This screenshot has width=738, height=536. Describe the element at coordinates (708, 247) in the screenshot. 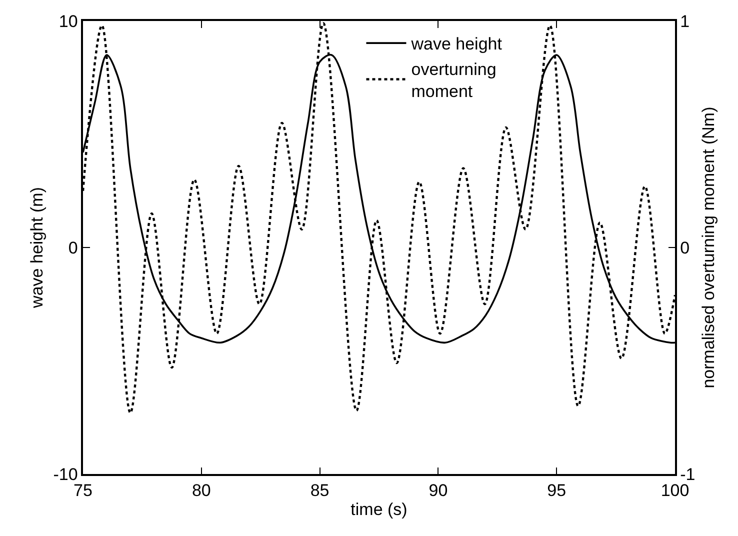

I see `y2-axis-title: normalised overturning moment (Nm)` at that location.